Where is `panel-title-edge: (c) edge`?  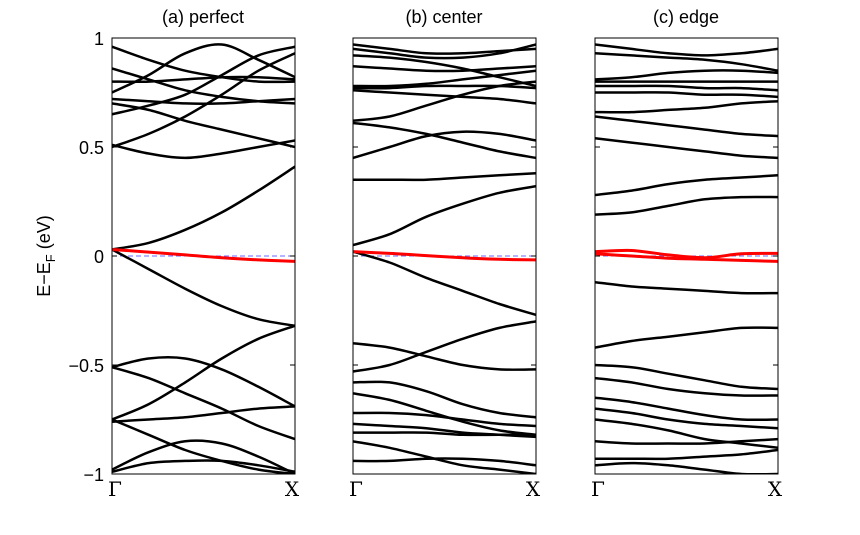 panel-title-edge: (c) edge is located at coordinates (686, 17).